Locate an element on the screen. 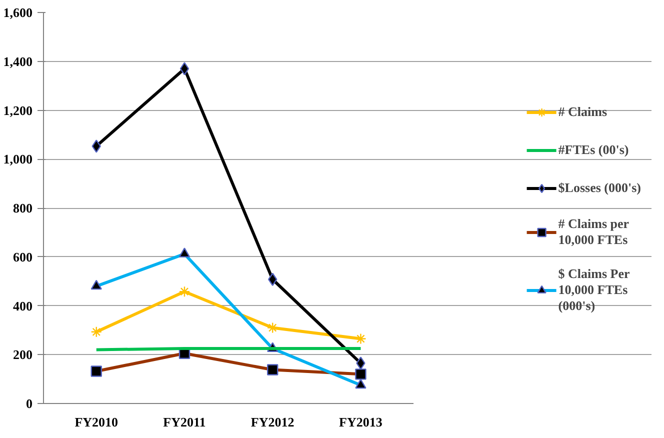  x-tick-label: FY2010 is located at coordinates (96, 422).